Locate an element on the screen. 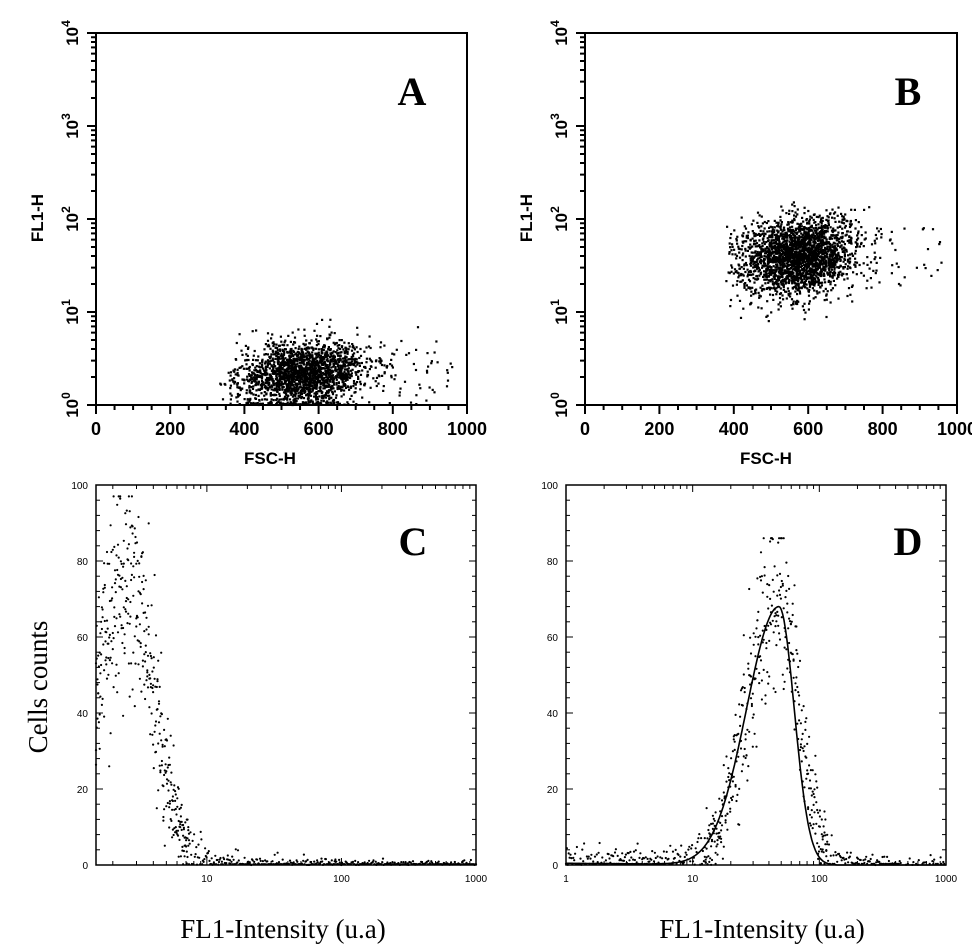 The width and height of the screenshot is (972, 947). x-tick-label: 400 is located at coordinates (734, 429).